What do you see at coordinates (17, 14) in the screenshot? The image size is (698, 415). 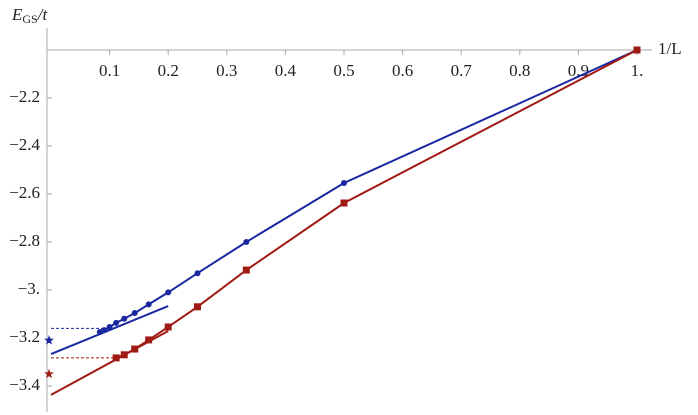 I see `y-label-main: E` at bounding box center [17, 14].